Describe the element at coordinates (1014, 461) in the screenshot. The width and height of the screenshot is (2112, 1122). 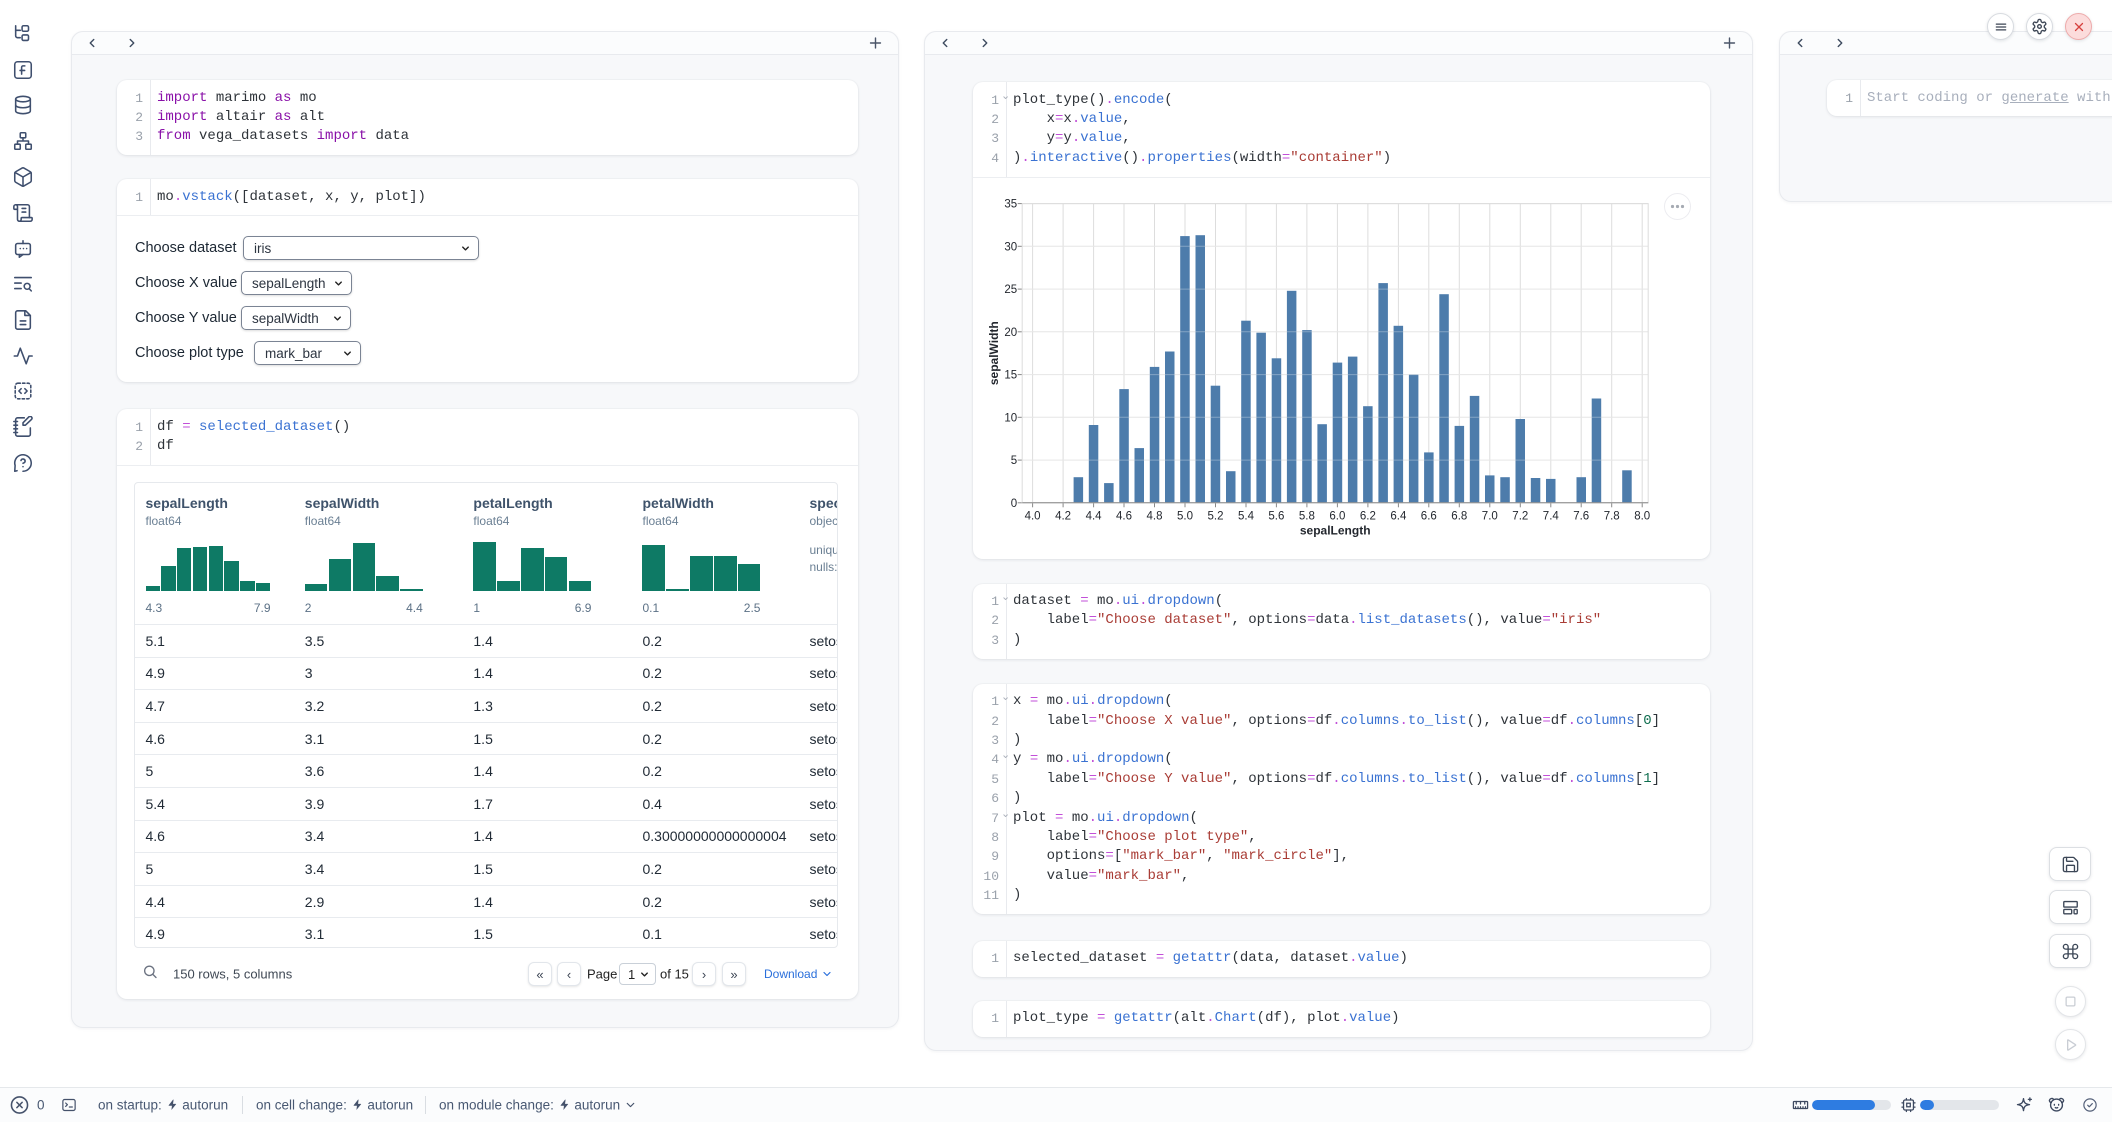
I see `svg-text: 5` at that location.